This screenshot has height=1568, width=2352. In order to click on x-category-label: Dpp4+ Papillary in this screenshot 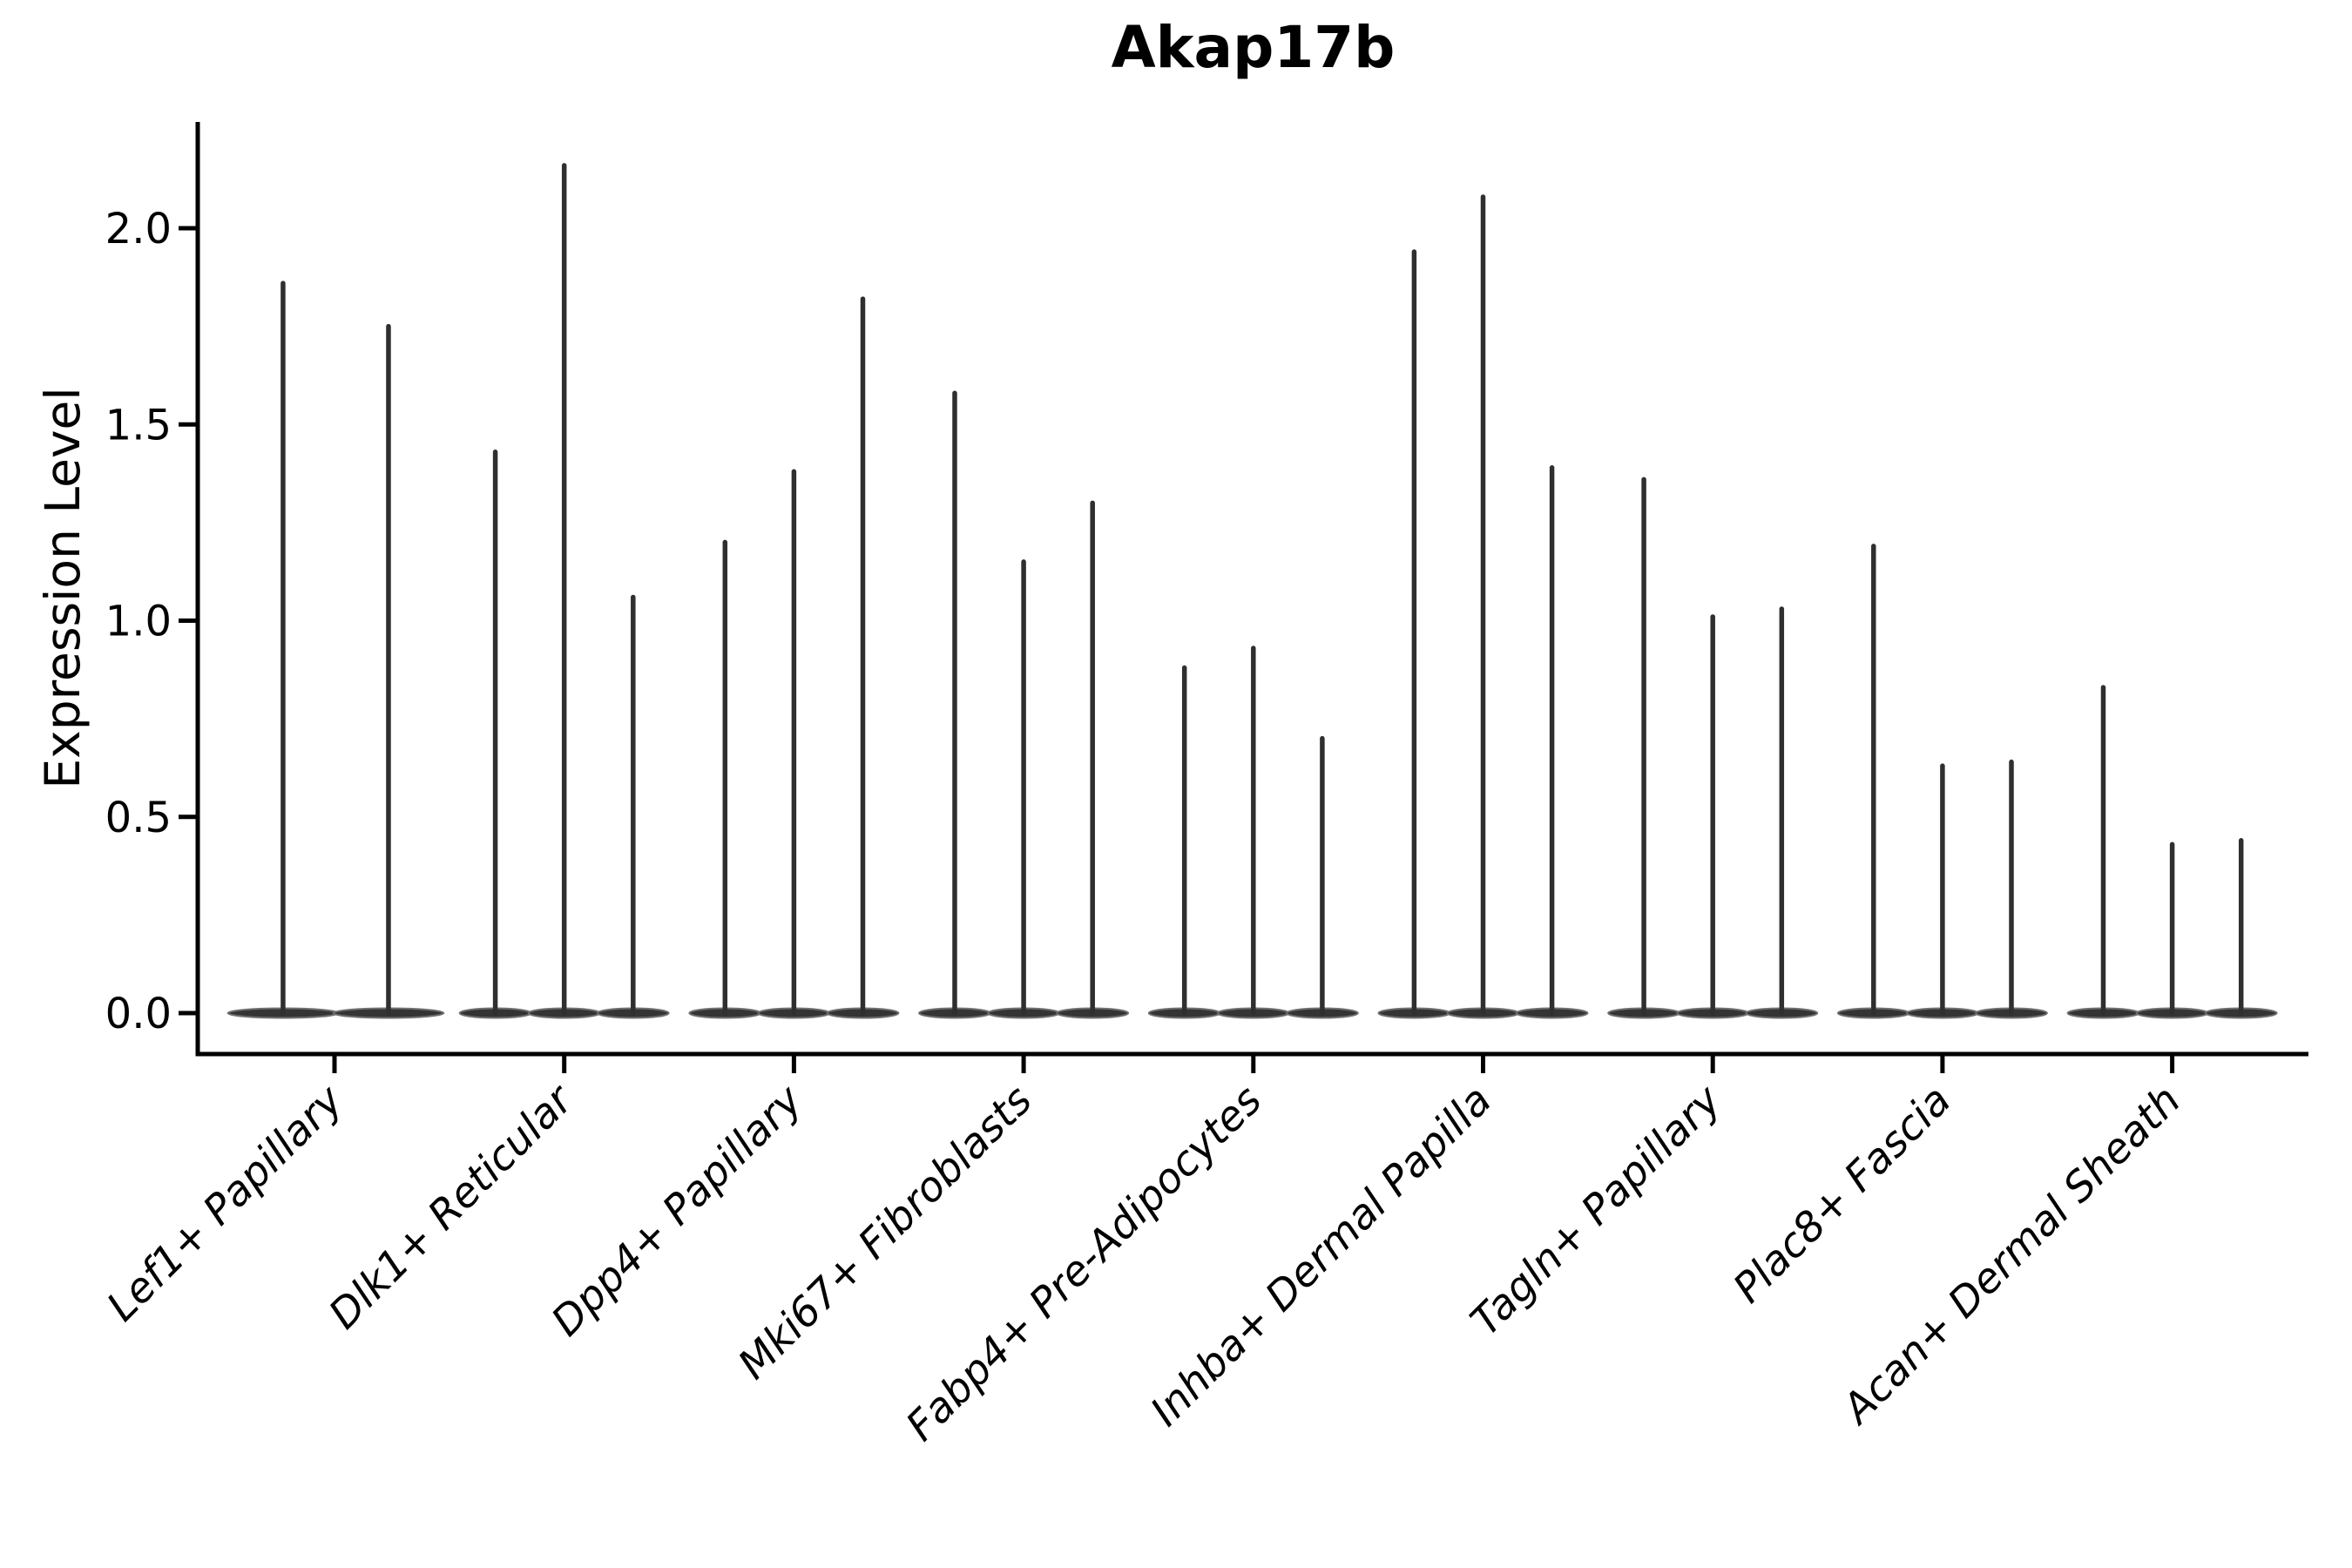, I will do `click(678, 1211)`.